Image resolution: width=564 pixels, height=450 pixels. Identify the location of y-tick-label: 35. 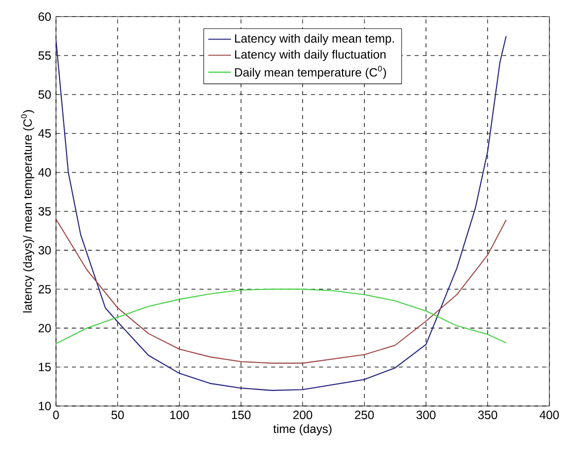
(44, 211).